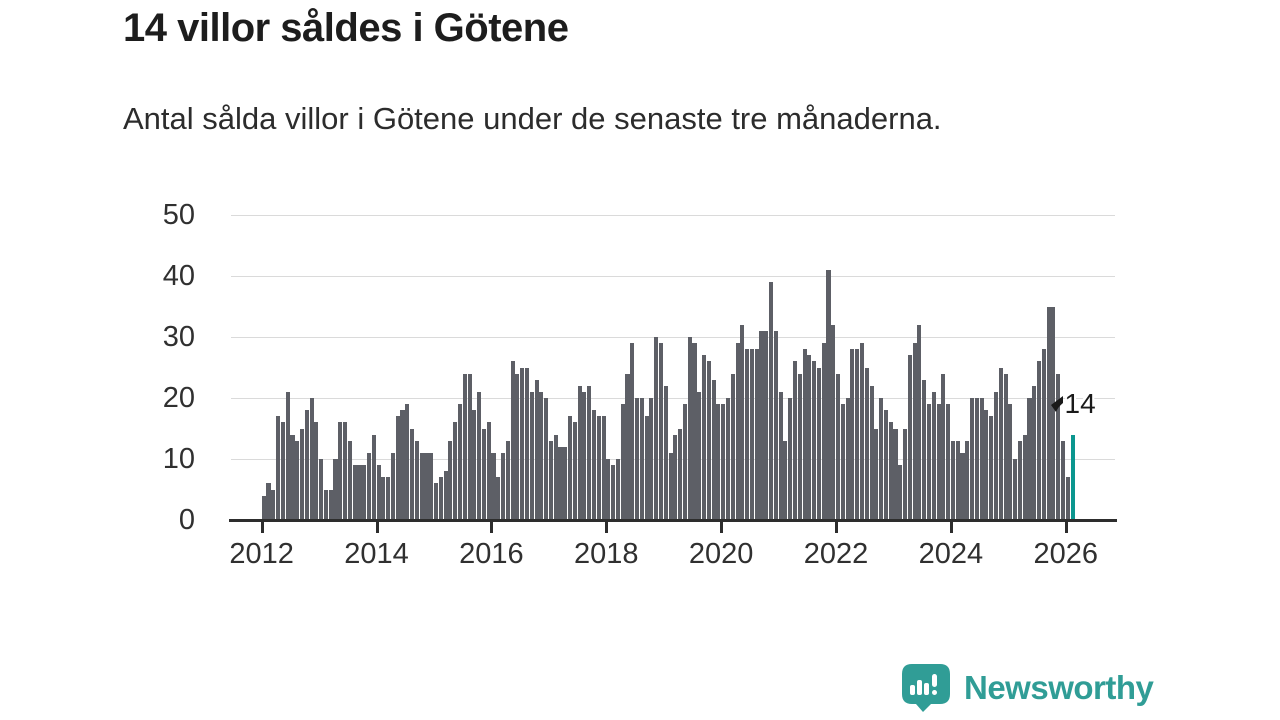  What do you see at coordinates (178, 337) in the screenshot?
I see `y-axis-tick-label: 30` at bounding box center [178, 337].